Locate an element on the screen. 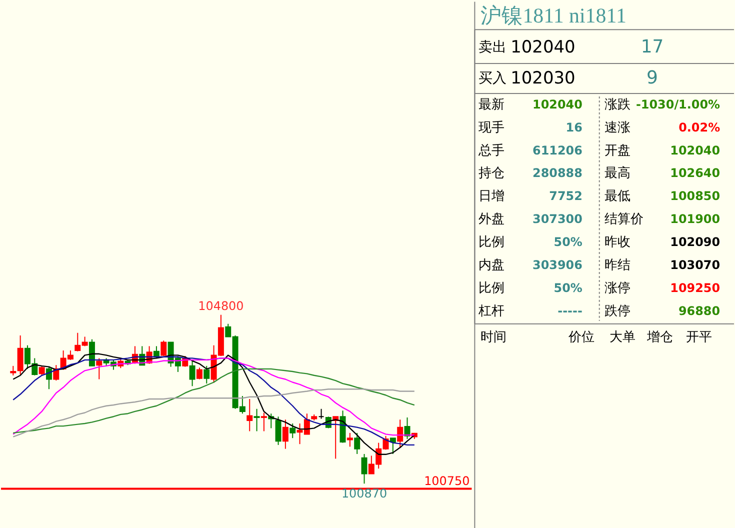  text: 结算价 is located at coordinates (624, 220).